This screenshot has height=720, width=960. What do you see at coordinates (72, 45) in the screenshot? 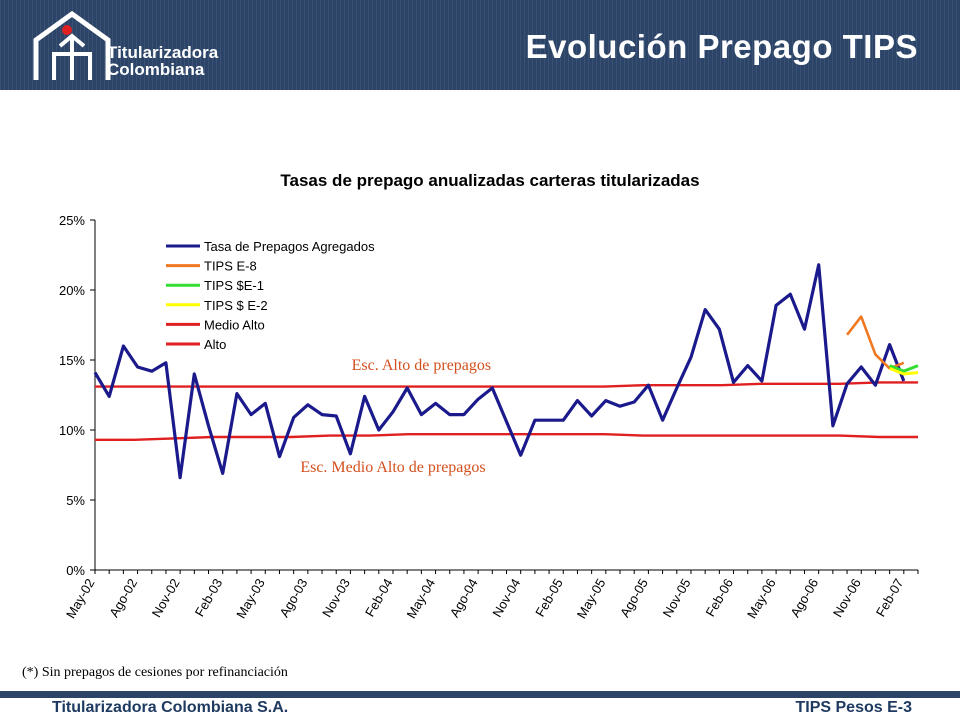
I see `titularizadora-logo` at bounding box center [72, 45].